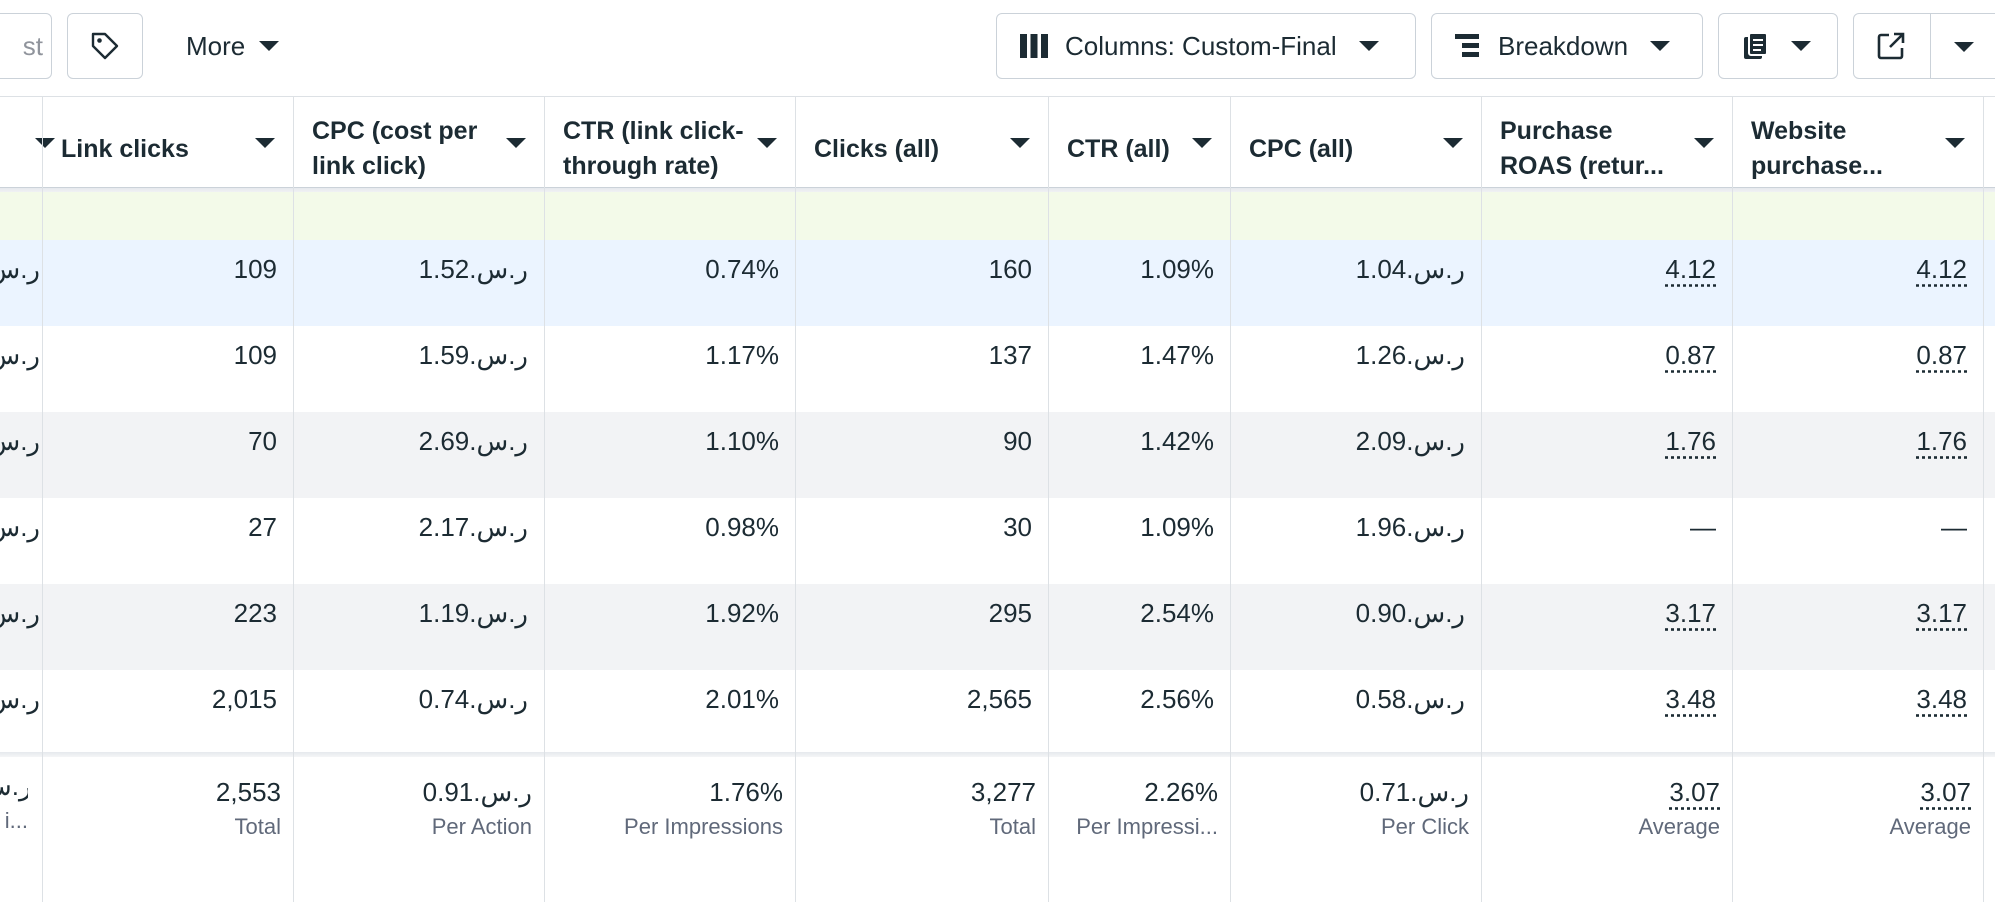 The width and height of the screenshot is (1995, 902). What do you see at coordinates (1930, 46) in the screenshot?
I see `button-divider` at bounding box center [1930, 46].